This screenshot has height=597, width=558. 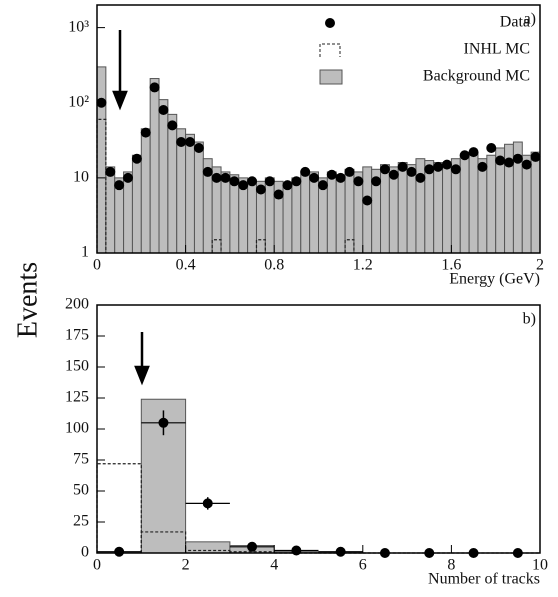 What do you see at coordinates (27, 300) in the screenshot?
I see `y-axis-title: Events` at bounding box center [27, 300].